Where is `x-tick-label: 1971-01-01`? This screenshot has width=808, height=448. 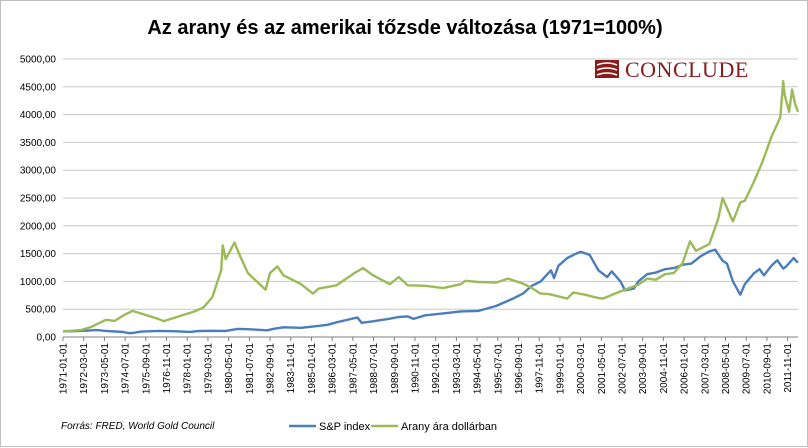
x-tick-label: 1971-01-01 is located at coordinates (64, 369).